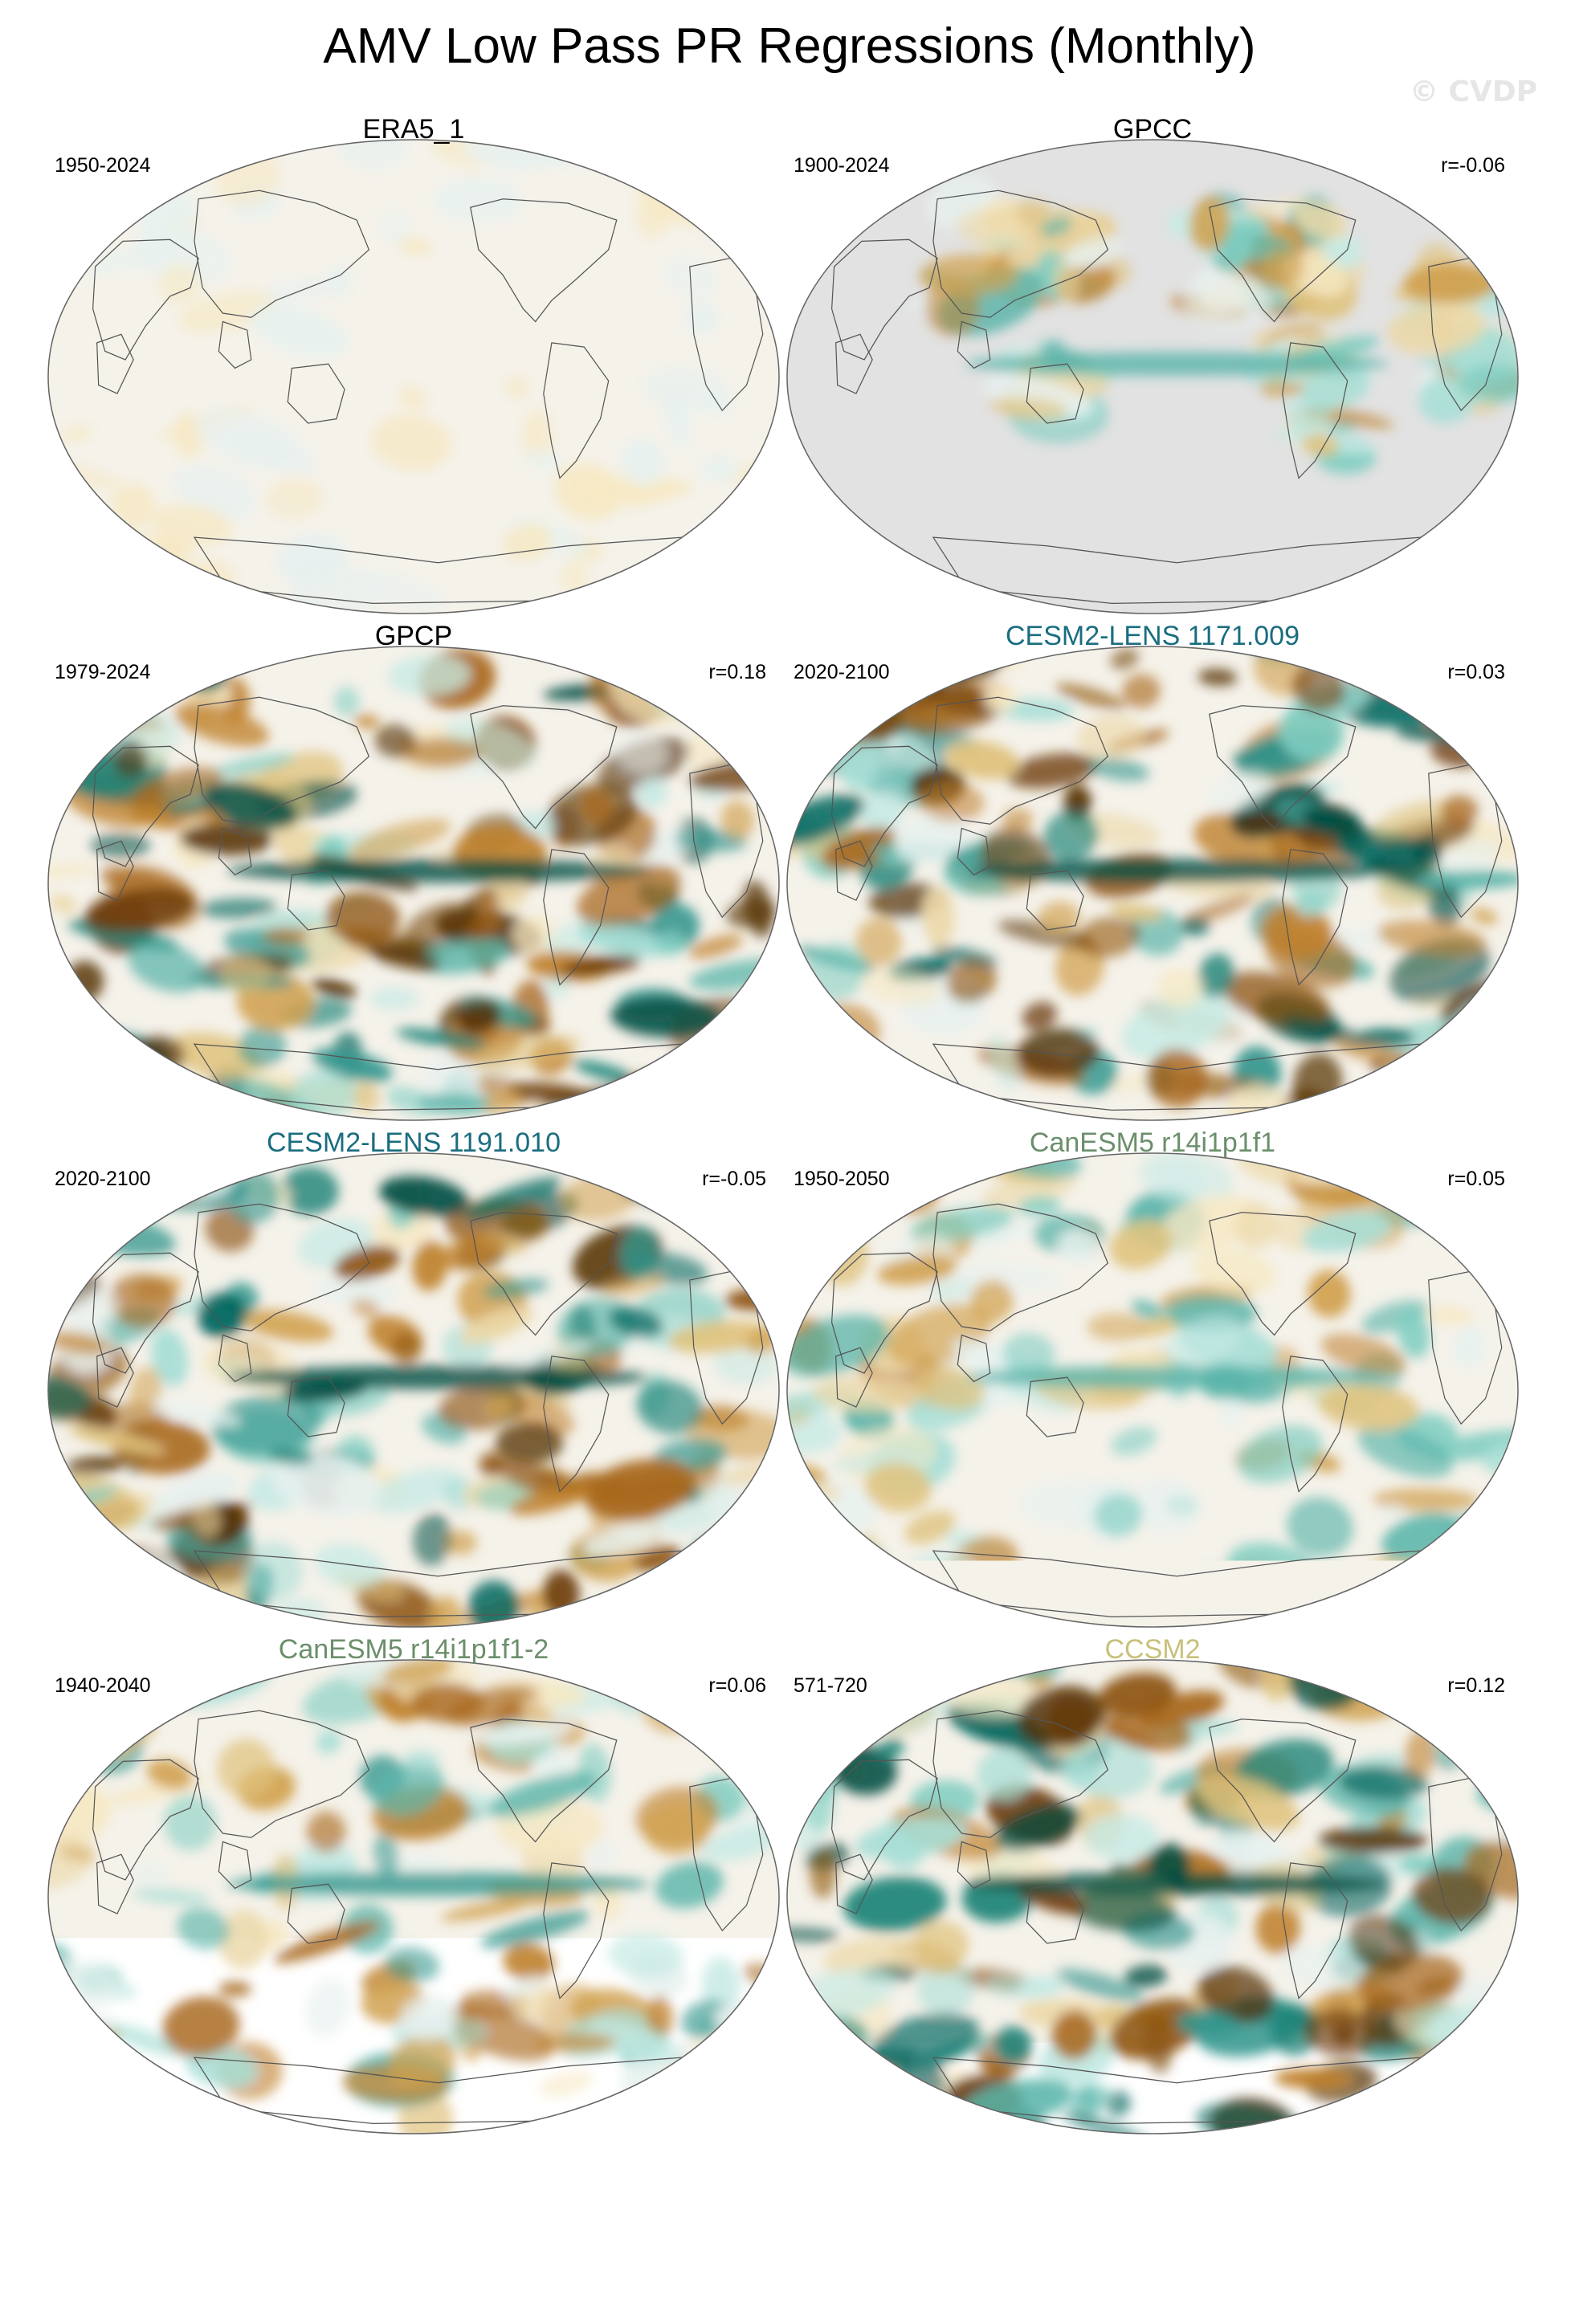 This screenshot has width=1579, height=2324. Describe the element at coordinates (1411, 2235) in the screenshot. I see `colorbar-tick-label: 4` at that location.